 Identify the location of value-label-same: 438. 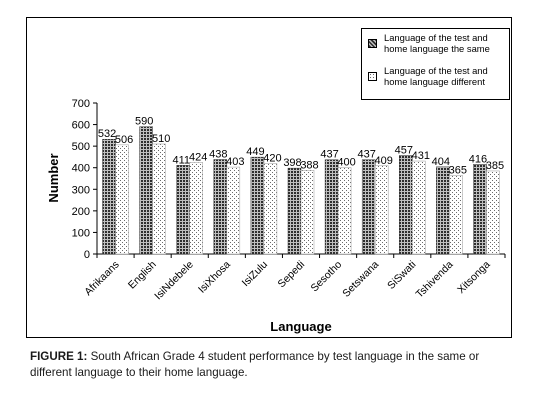
(218, 155).